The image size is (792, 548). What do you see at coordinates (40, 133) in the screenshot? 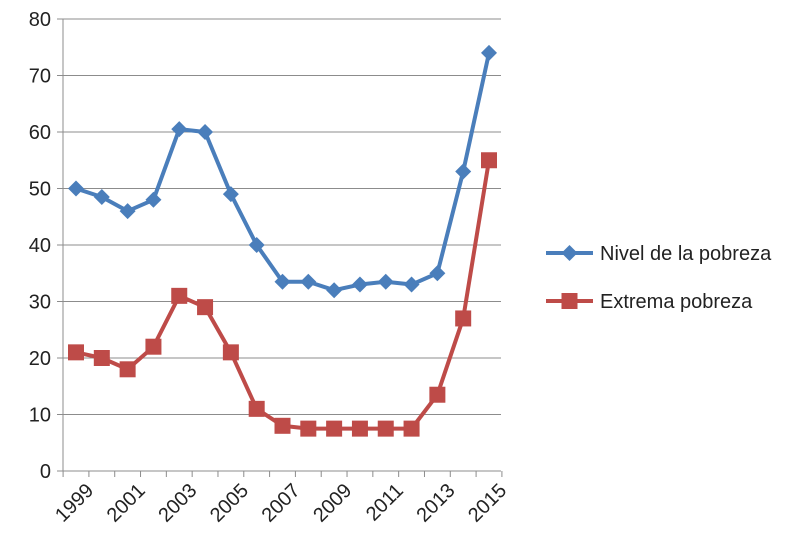
I see `y-tick-label: 60` at bounding box center [40, 133].